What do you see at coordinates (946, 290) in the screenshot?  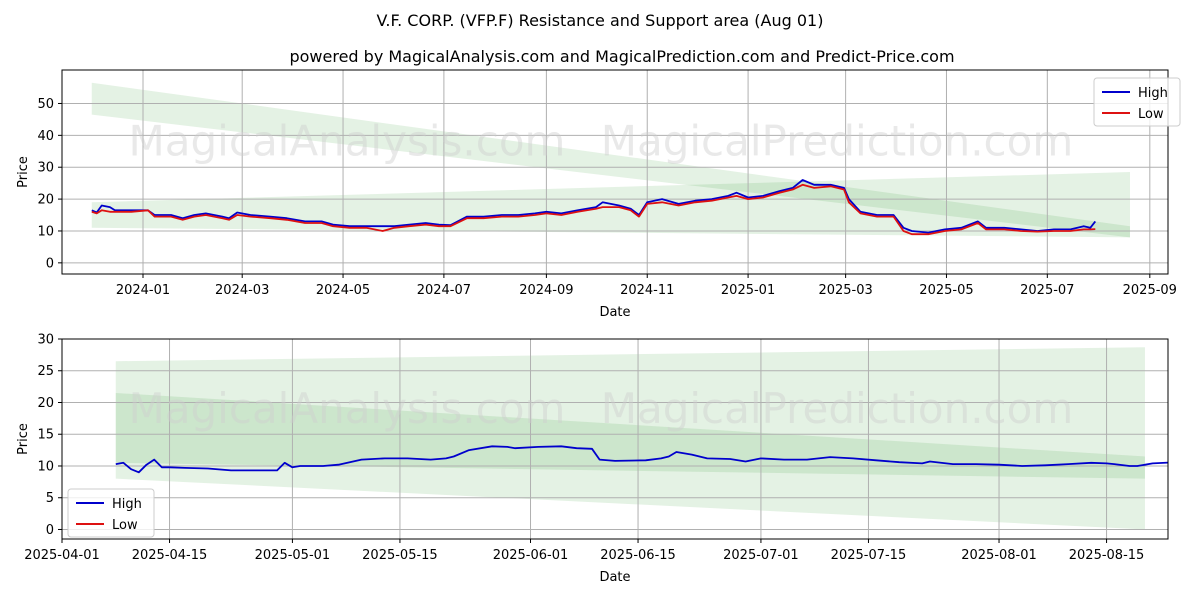 I see `x-tick-label: 2025-05` at bounding box center [946, 290].